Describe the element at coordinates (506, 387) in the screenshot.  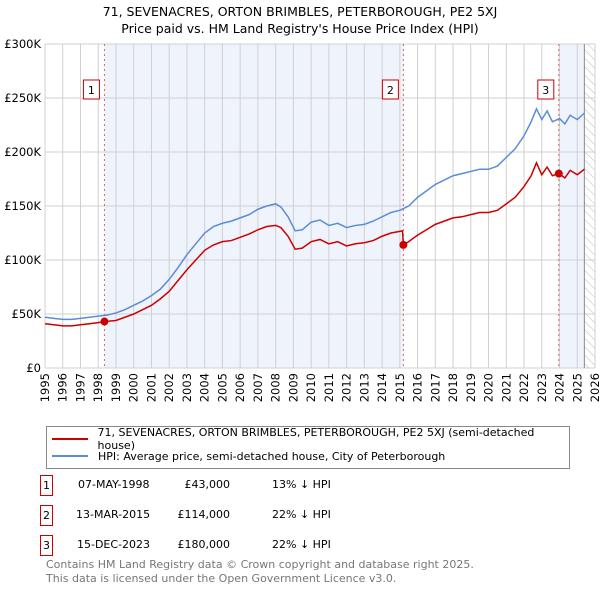
I see `x-tick-label: 2021` at that location.